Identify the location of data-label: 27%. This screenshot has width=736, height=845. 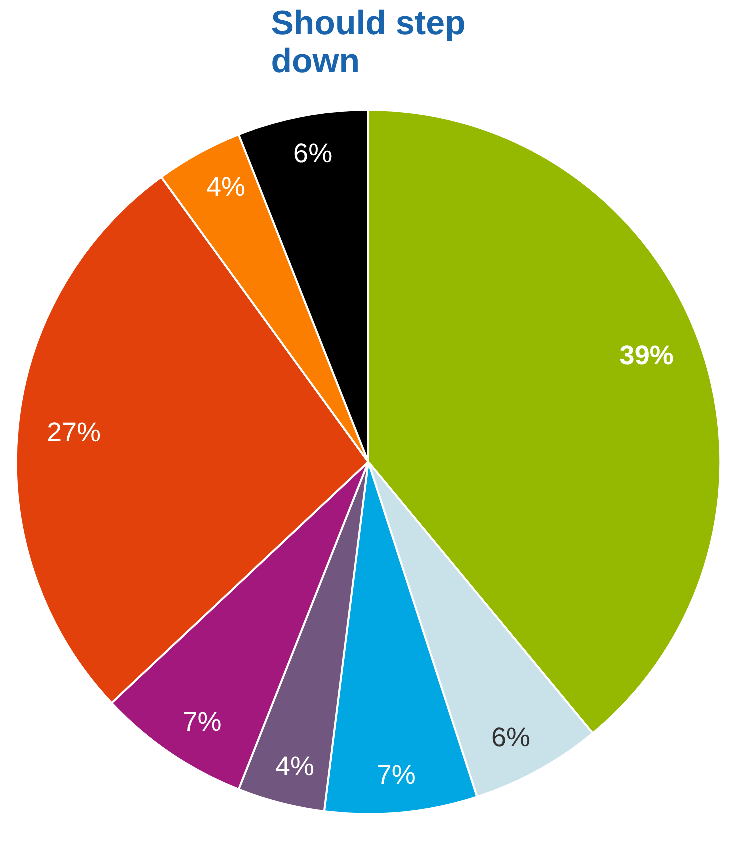
(74, 433).